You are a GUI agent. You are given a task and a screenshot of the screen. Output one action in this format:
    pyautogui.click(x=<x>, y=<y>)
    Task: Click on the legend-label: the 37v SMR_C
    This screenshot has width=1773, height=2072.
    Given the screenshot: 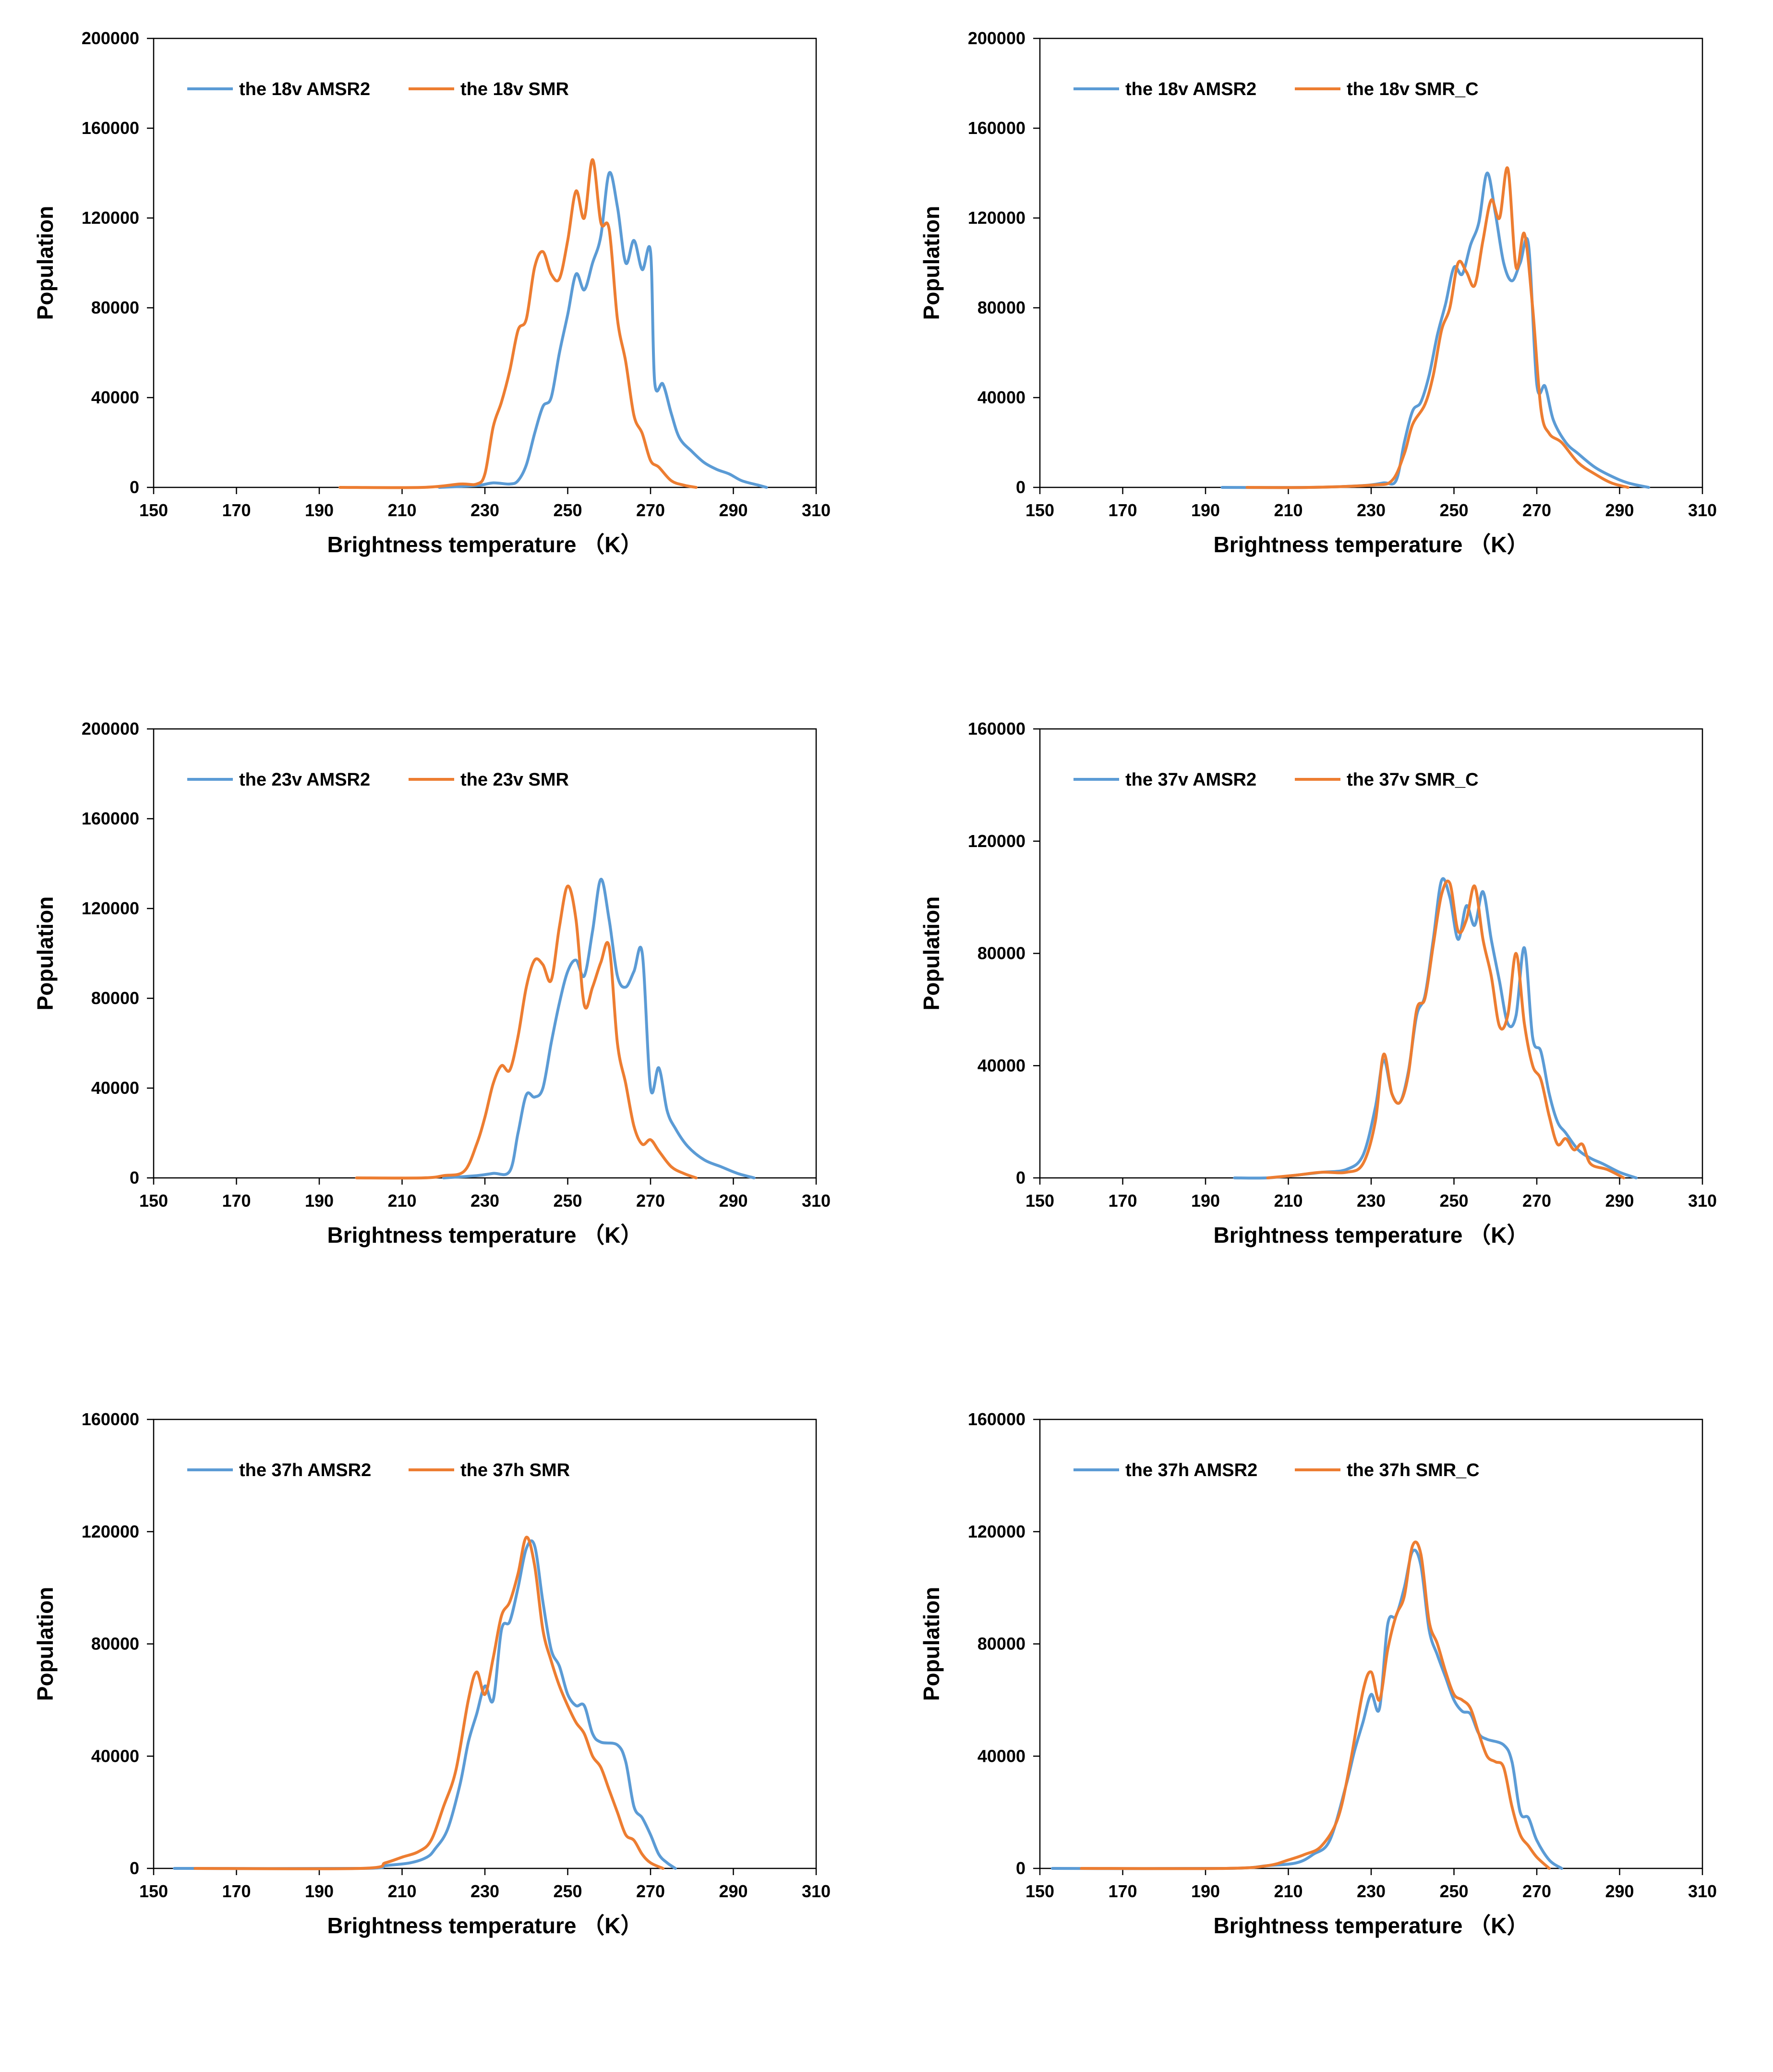 What is the action you would take?
    pyautogui.click(x=1413, y=780)
    